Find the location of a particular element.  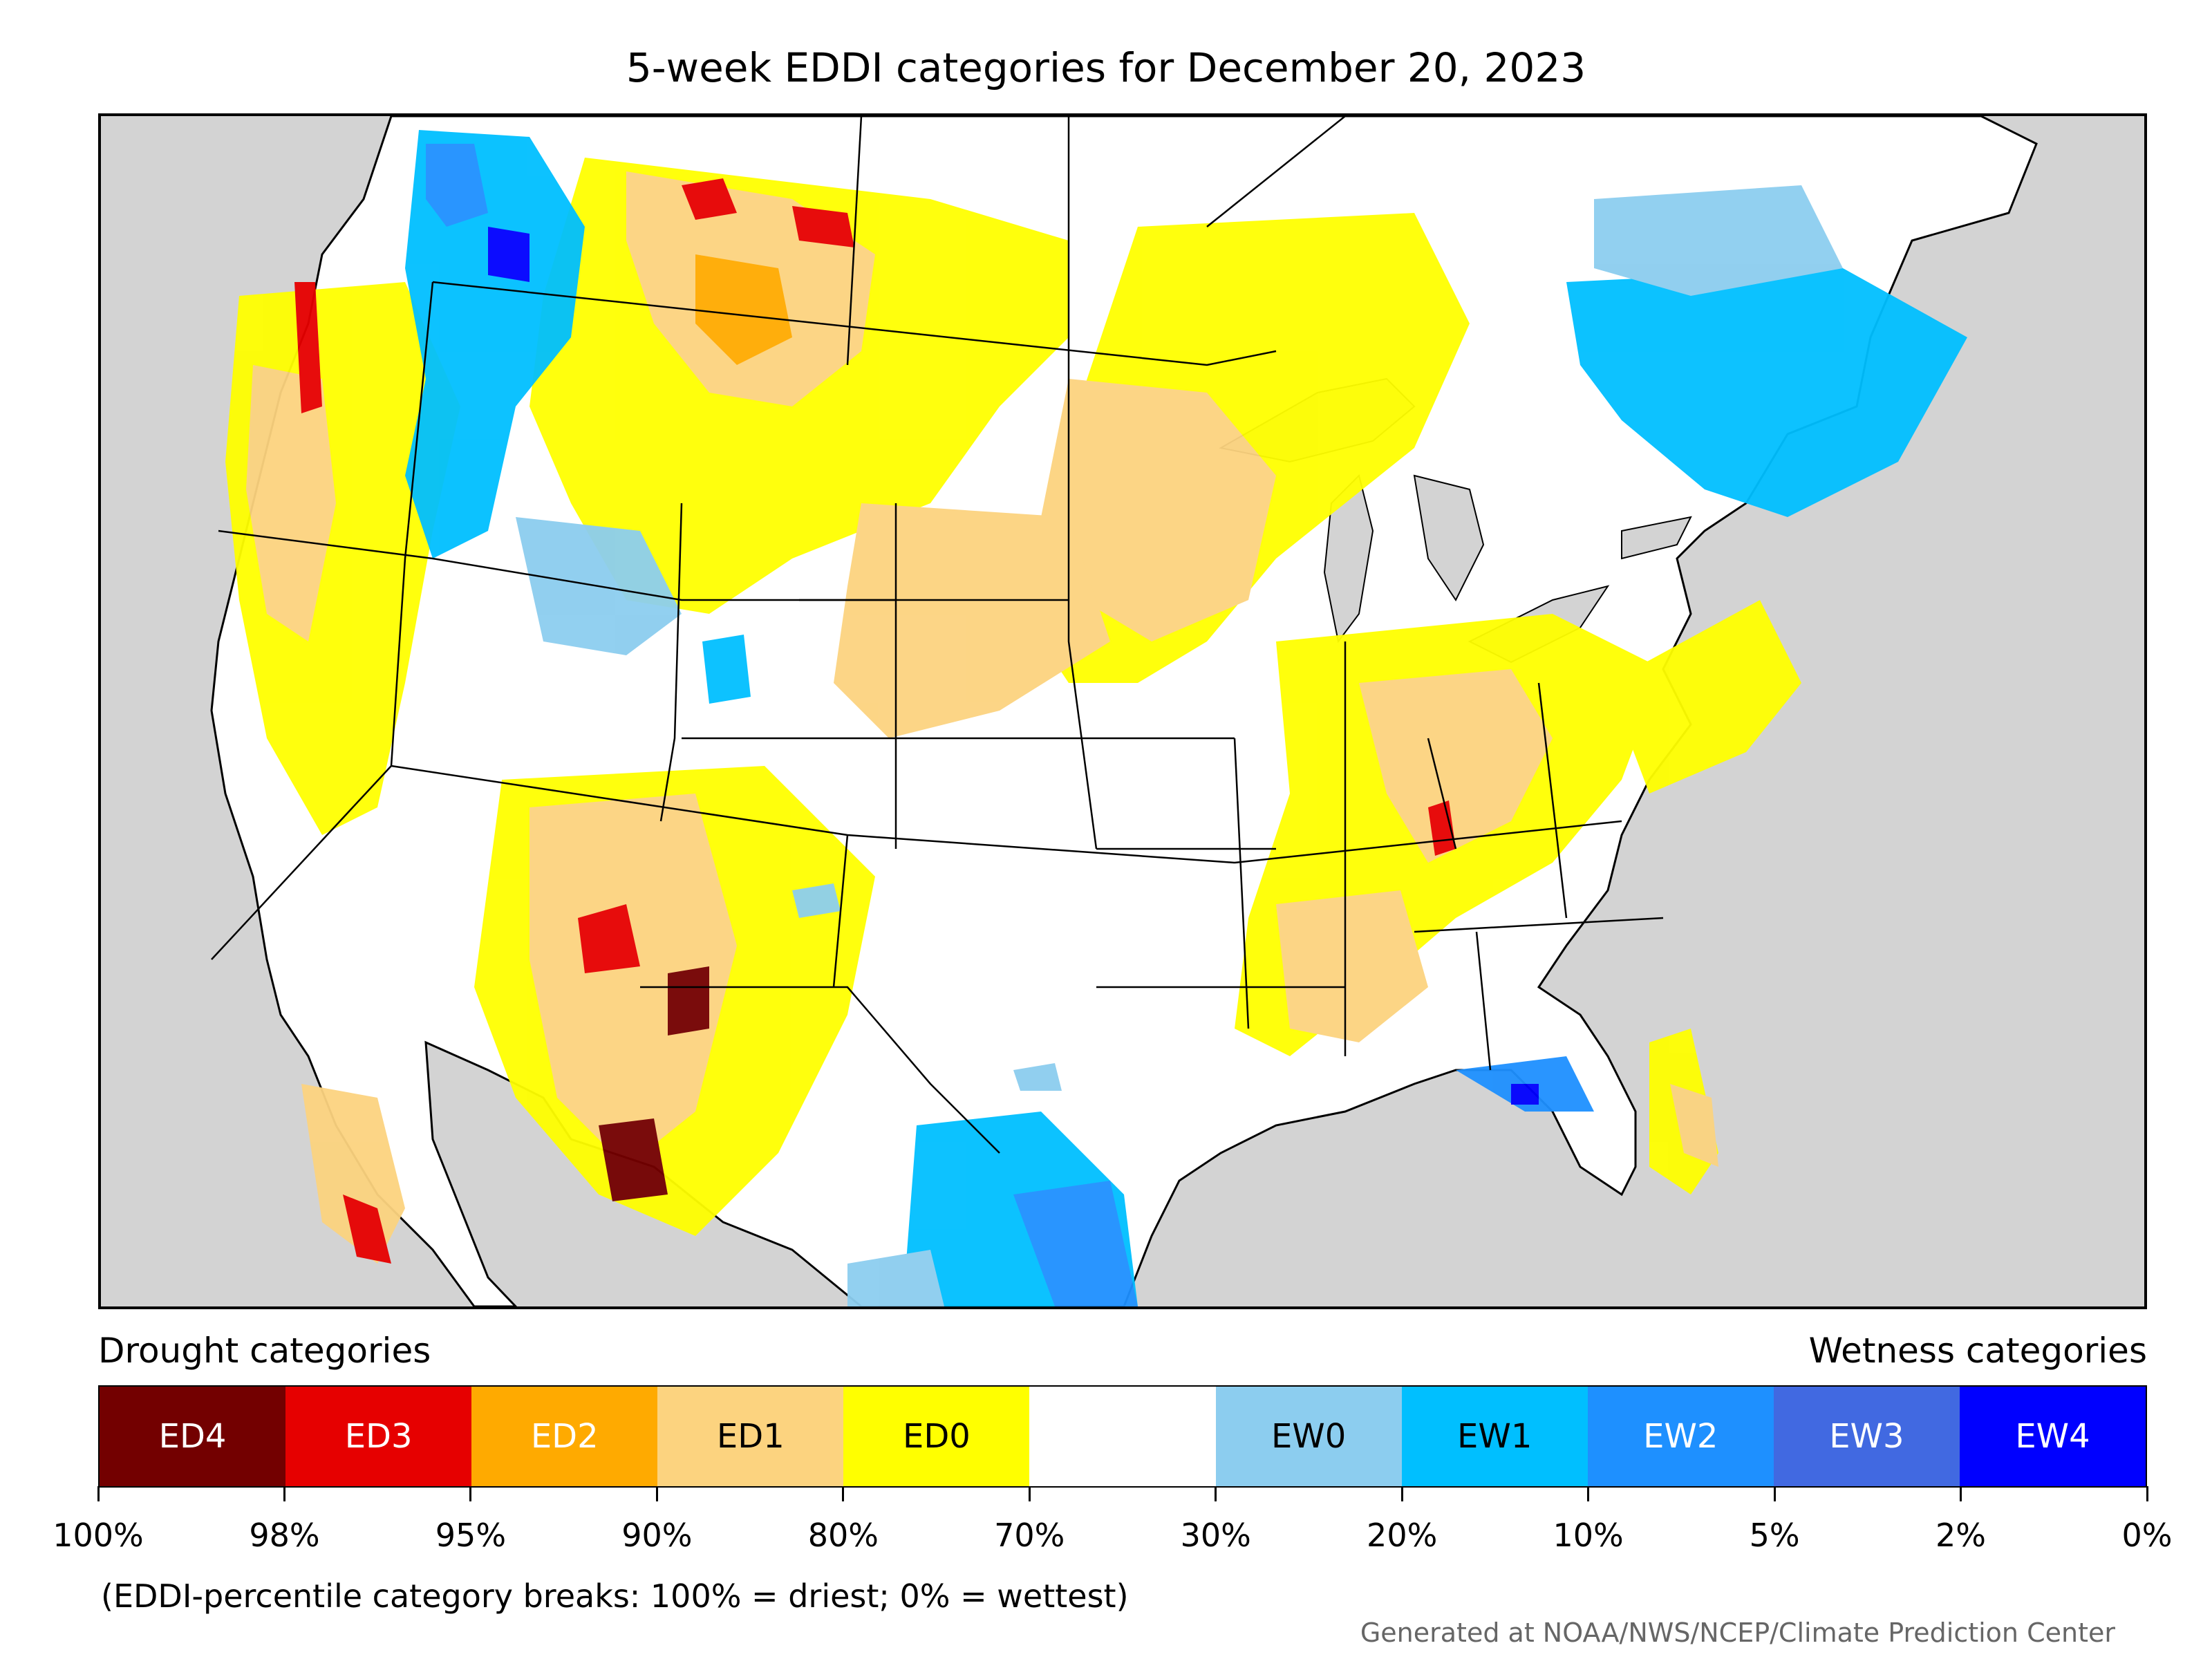

colorbar-cell-neutral is located at coordinates (1122, 1436).